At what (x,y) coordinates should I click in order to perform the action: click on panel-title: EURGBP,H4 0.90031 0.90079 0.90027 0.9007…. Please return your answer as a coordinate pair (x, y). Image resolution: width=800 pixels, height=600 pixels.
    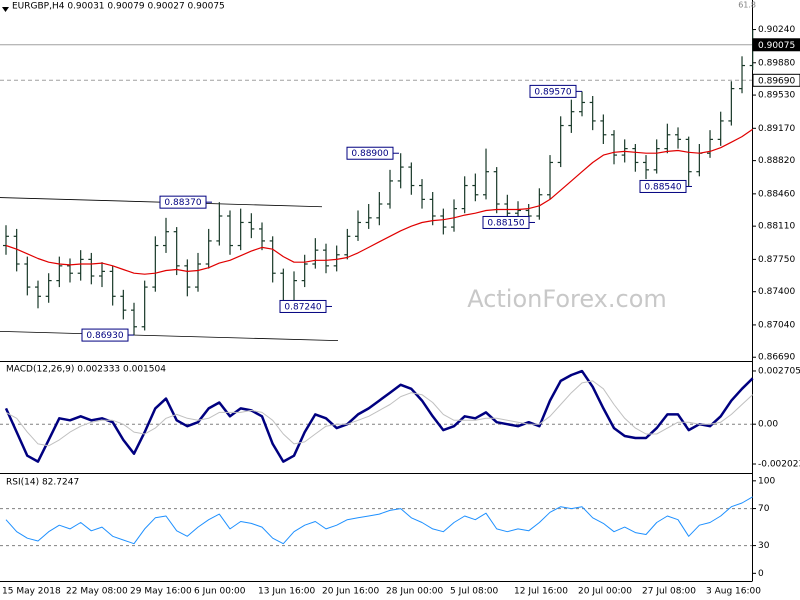
    Looking at the image, I should click on (118, 7).